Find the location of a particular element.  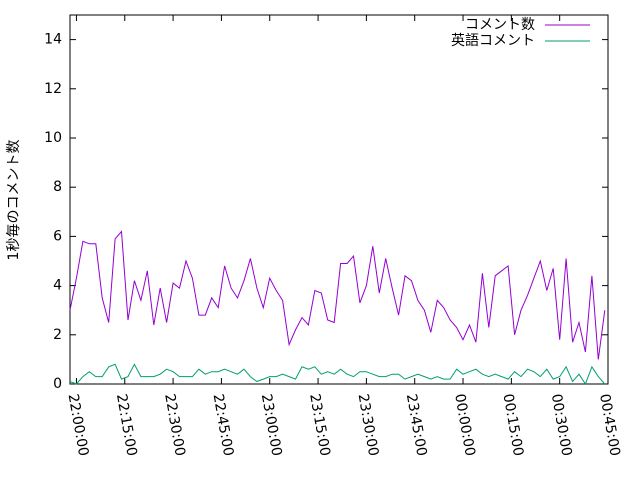

y-tick-label: 8 is located at coordinates (57, 187).